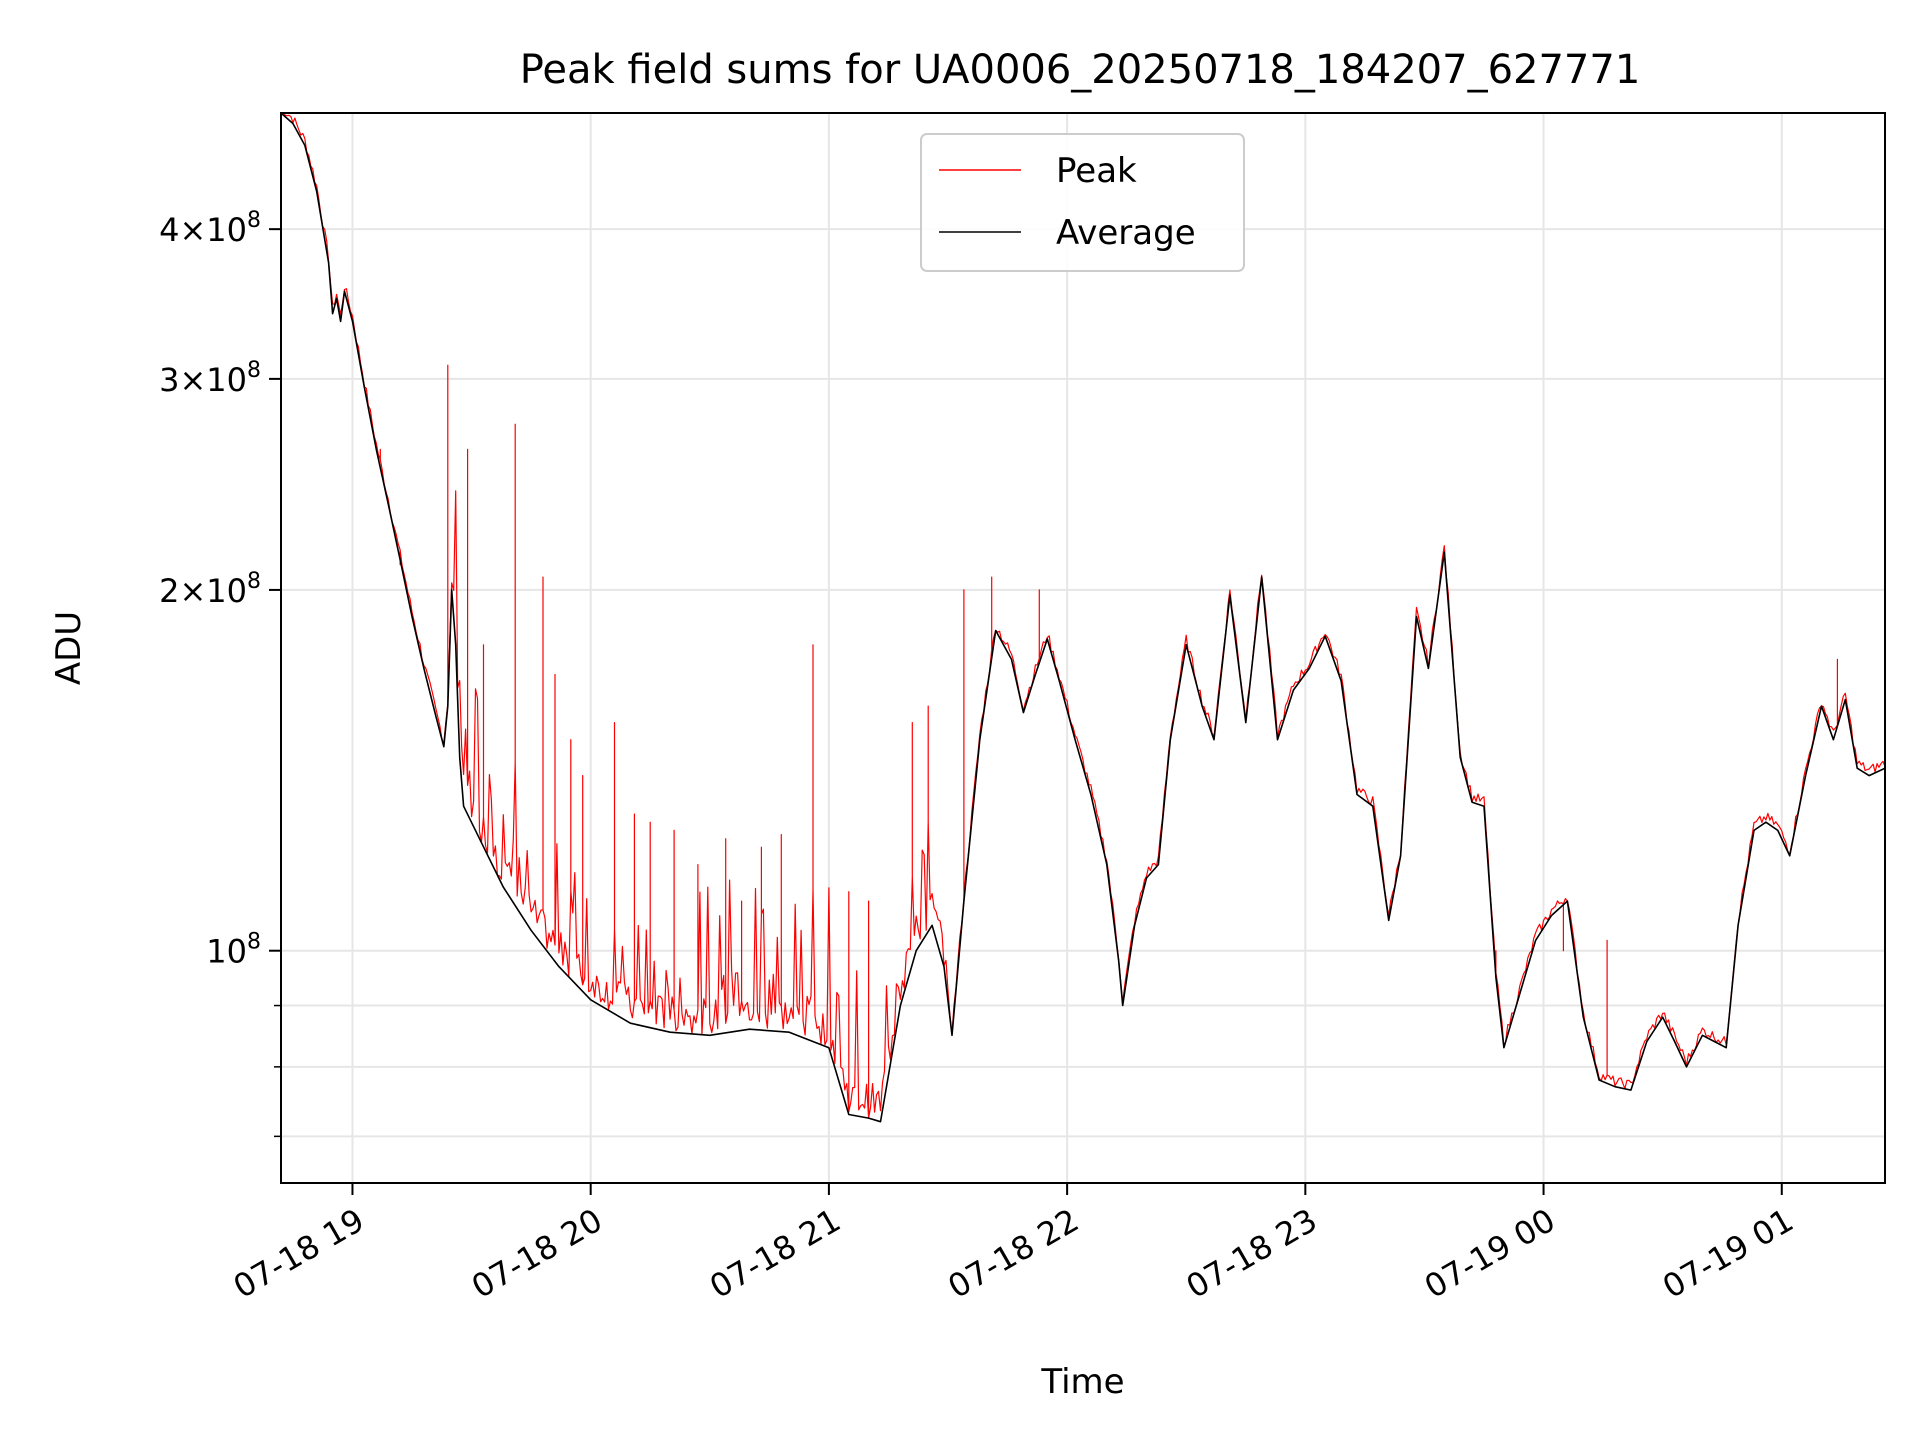 This screenshot has height=1440, width=1920. What do you see at coordinates (210, 589) in the screenshot?
I see `y-tick-label: 2×108` at bounding box center [210, 589].